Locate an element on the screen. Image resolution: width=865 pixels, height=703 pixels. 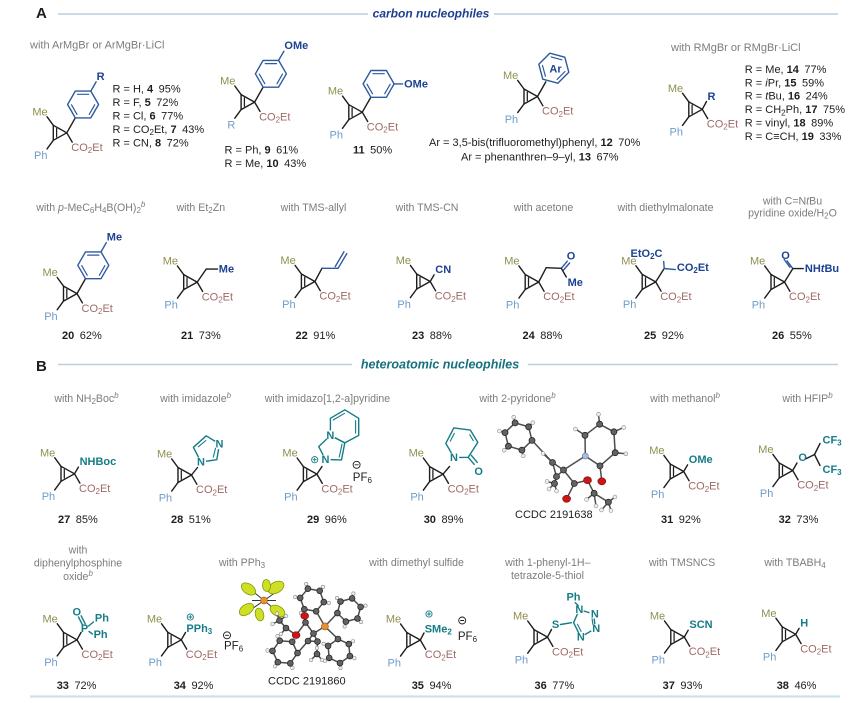
svg-text: SMe2​ is located at coordinates (439, 630).